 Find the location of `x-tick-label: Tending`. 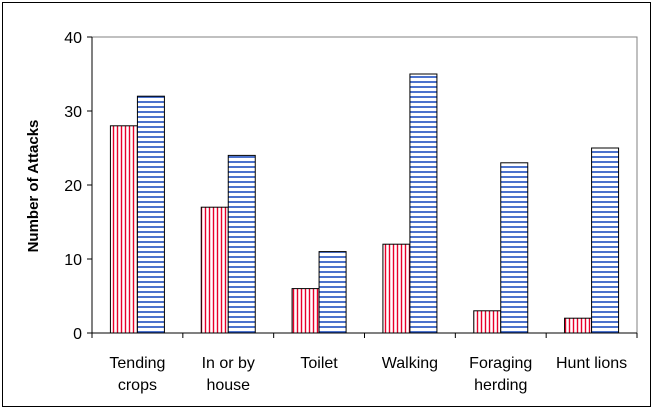

x-tick-label: Tending is located at coordinates (137, 363).